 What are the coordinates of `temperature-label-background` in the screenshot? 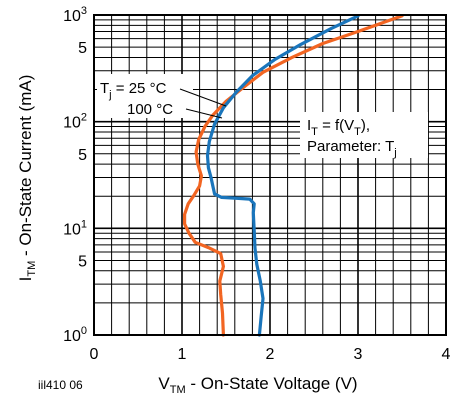 It's located at (145, 96).